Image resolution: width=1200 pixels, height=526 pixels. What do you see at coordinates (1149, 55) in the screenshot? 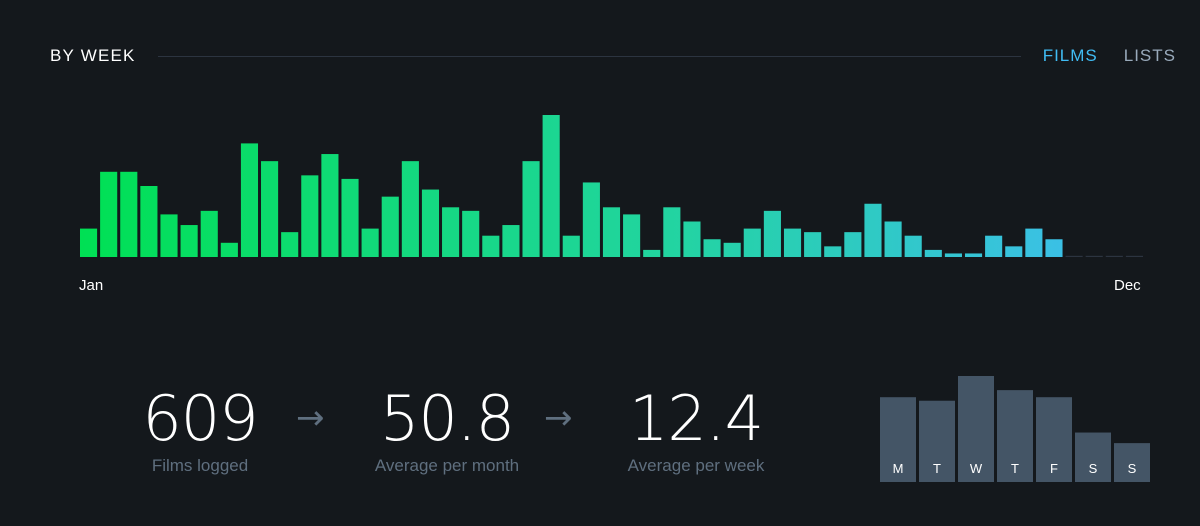
I see `tab-lists: LISTS` at bounding box center [1149, 55].